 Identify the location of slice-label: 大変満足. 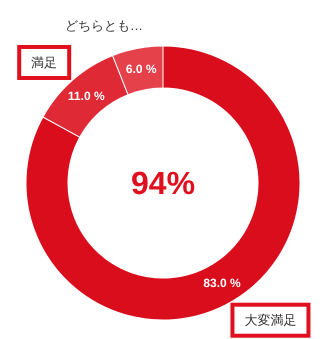
(270, 320).